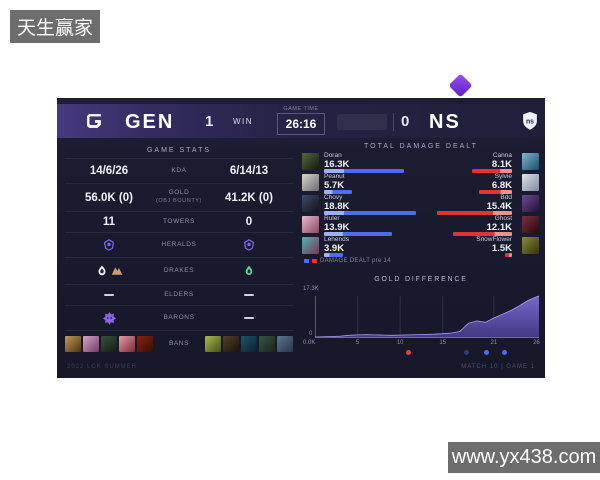 This screenshot has width=600, height=480. Describe the element at coordinates (421, 162) in the screenshot. I see `damage-row: Doran 16.3K Canna 8.1K` at that location.